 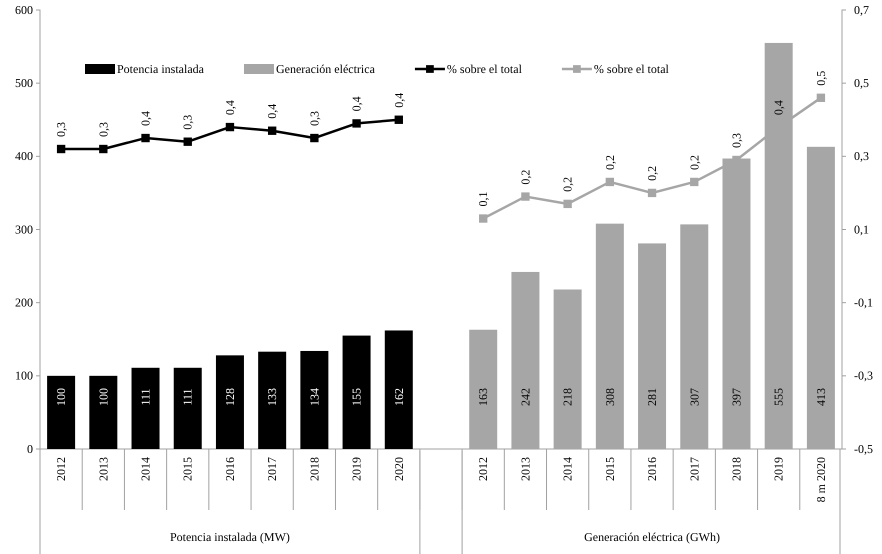 I want to click on y2-tick-label: 0,7, so click(x=861, y=9).